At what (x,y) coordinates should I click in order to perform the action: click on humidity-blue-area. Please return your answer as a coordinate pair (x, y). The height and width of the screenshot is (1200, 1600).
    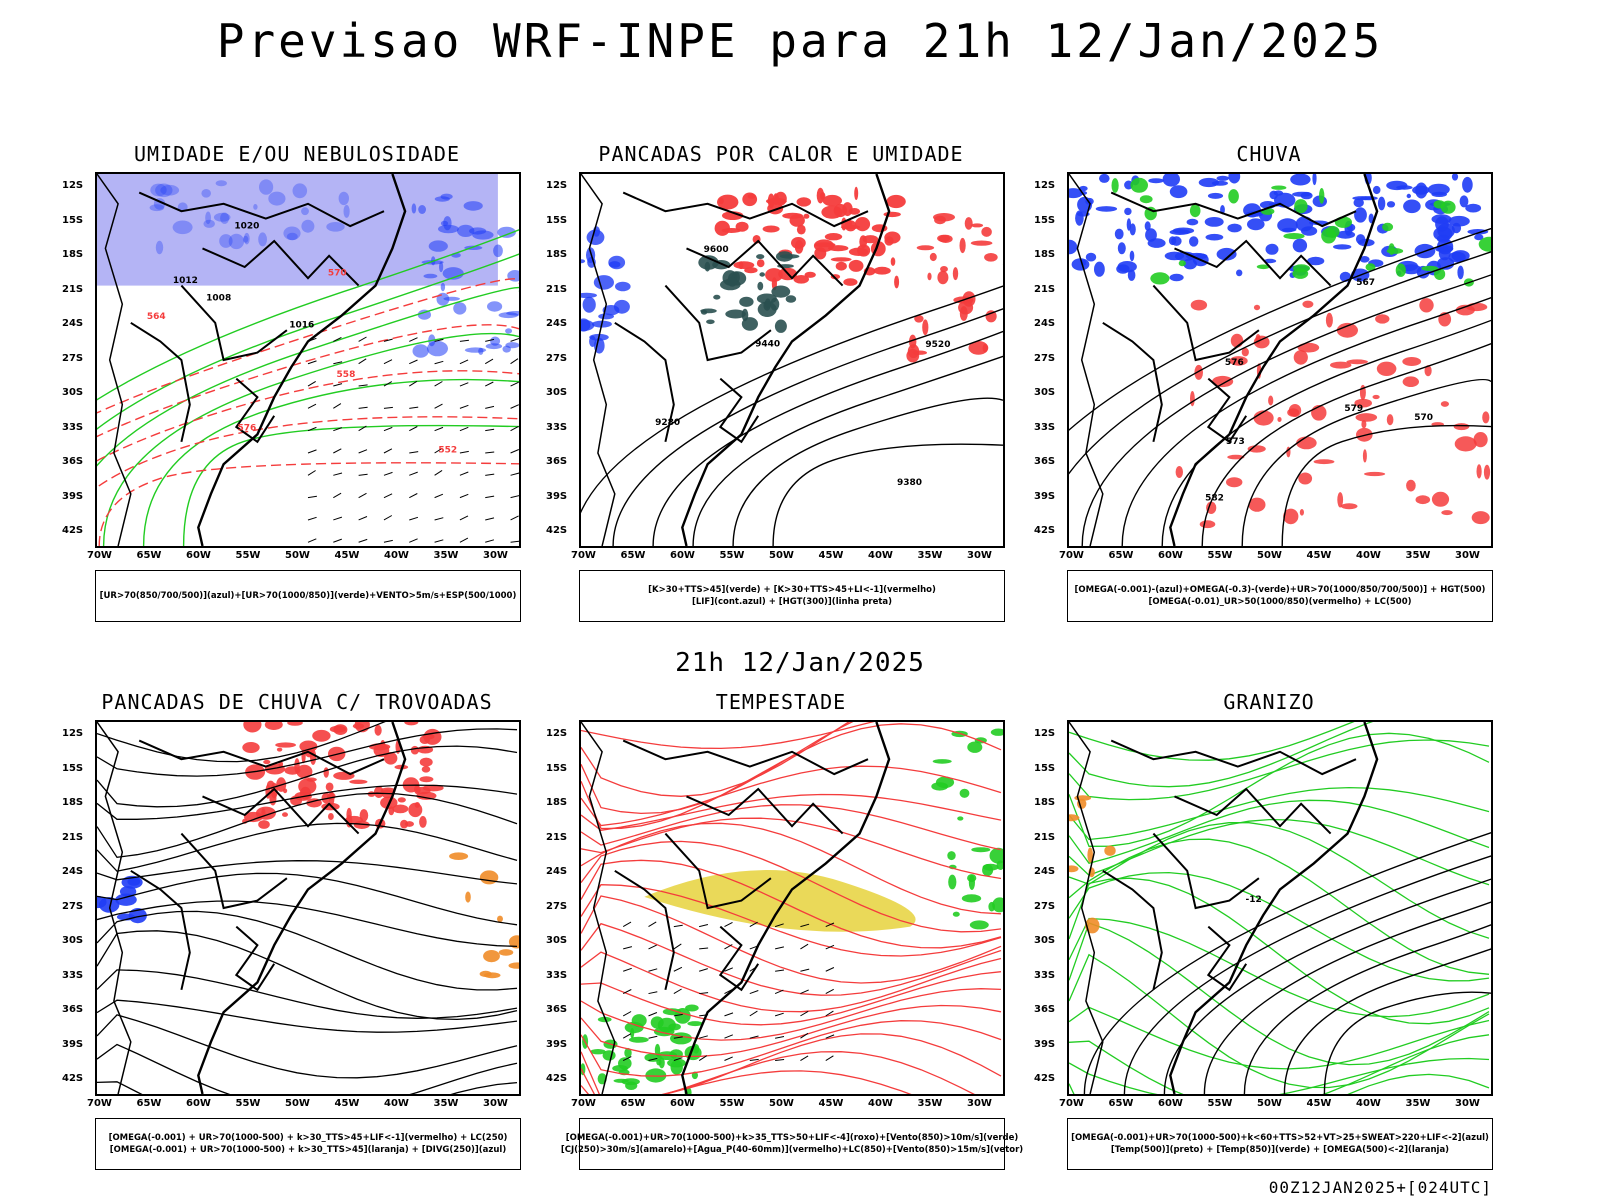
    Looking at the image, I should click on (465, 275).